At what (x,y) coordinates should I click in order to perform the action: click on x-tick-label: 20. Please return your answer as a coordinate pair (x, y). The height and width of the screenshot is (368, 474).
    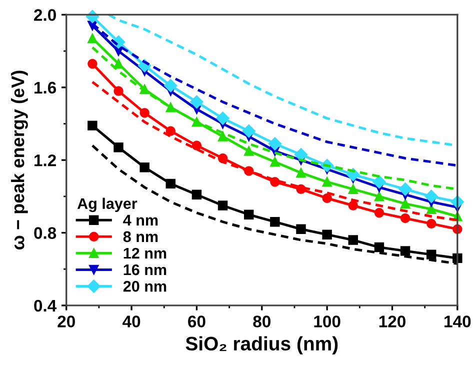
    Looking at the image, I should click on (66, 322).